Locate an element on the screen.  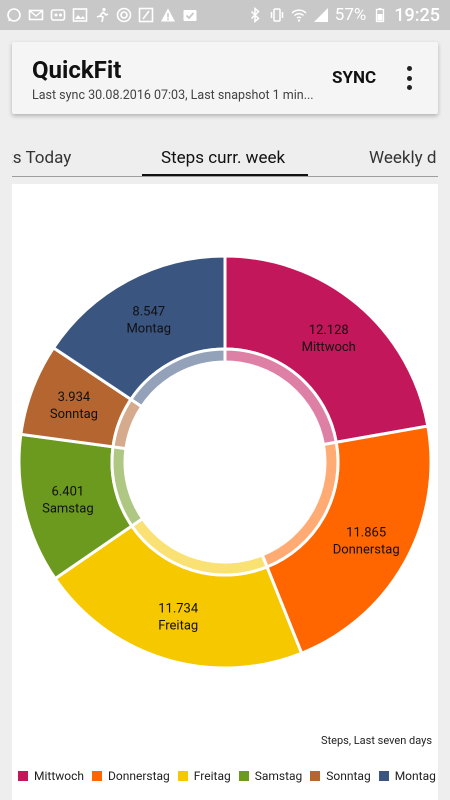
legend-label: Sonntag is located at coordinates (348, 776).